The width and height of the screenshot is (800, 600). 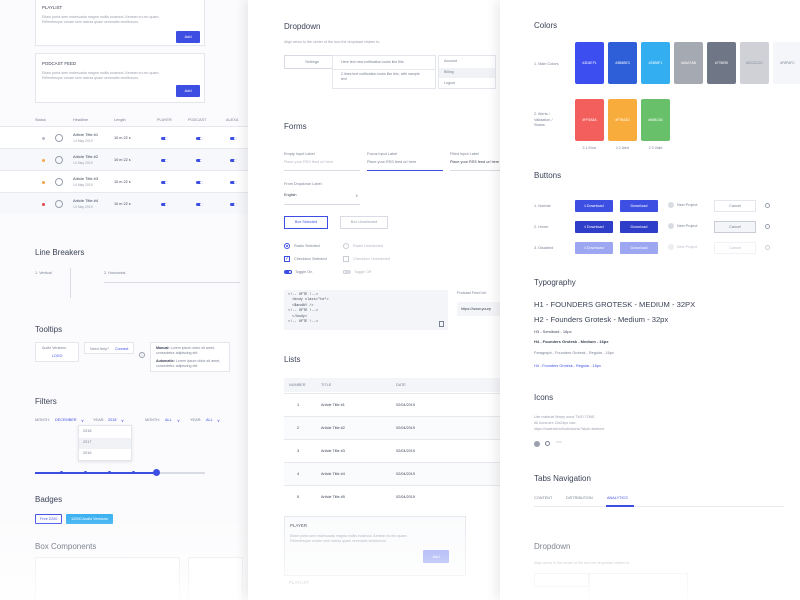 I want to click on menu-item-logout: Logout, so click(x=449, y=83).